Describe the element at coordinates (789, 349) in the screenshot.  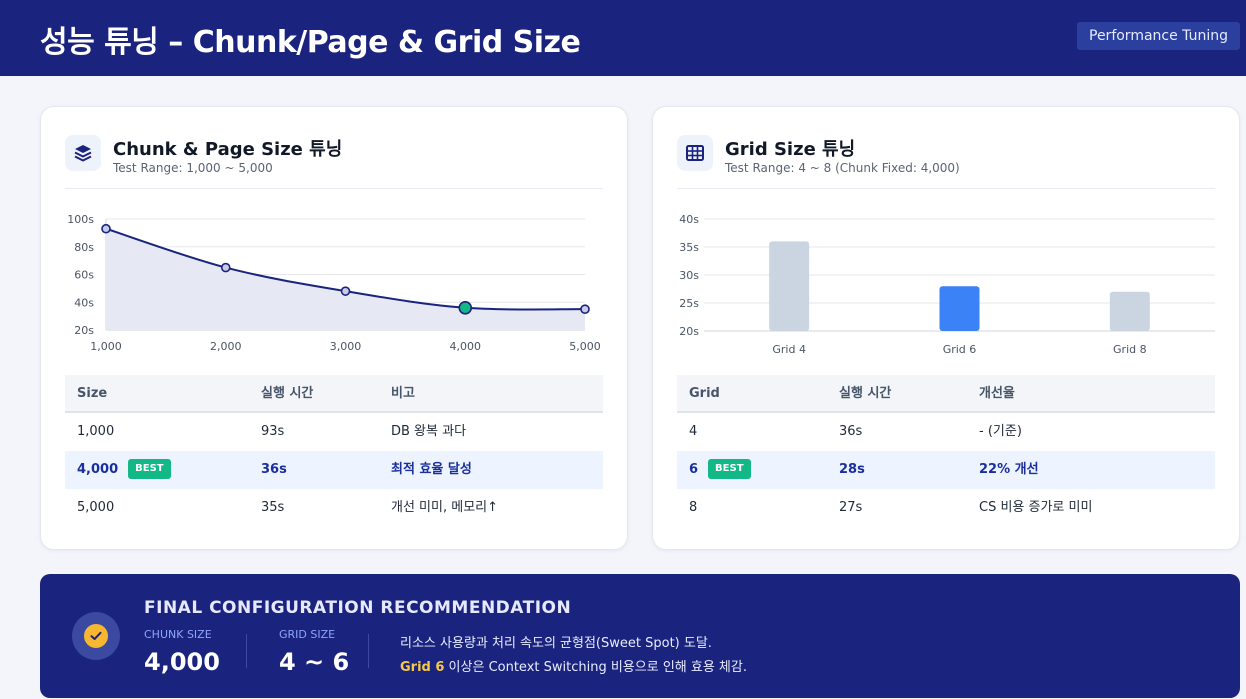
I see `x-tick-label: Grid 4` at that location.